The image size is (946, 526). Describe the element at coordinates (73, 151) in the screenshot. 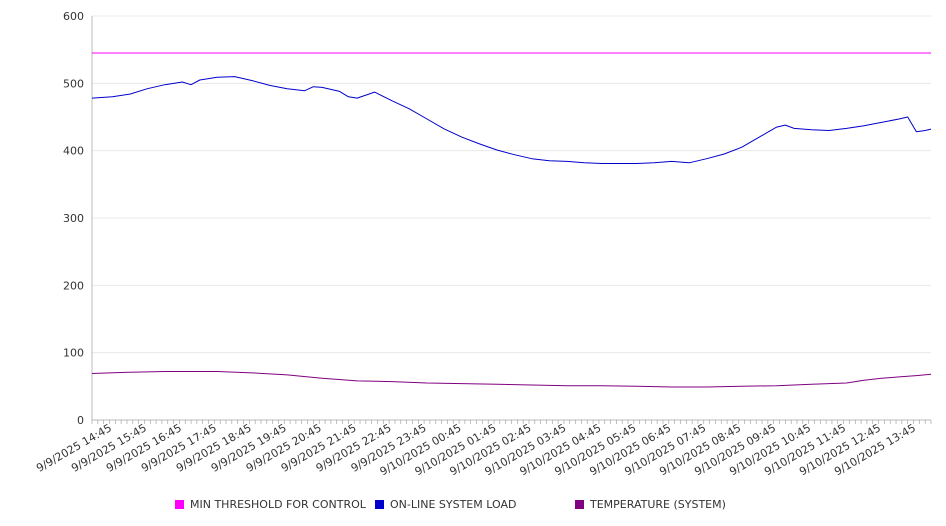

I see `y-tick-label: 400` at that location.